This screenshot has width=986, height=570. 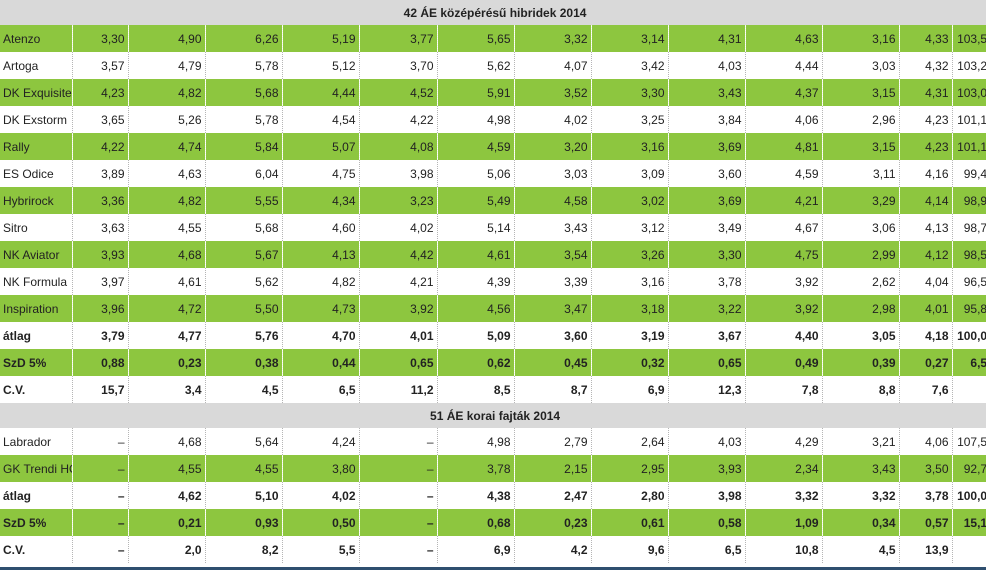 What do you see at coordinates (706, 227) in the screenshot?
I see `table-cell: 3,49` at bounding box center [706, 227].